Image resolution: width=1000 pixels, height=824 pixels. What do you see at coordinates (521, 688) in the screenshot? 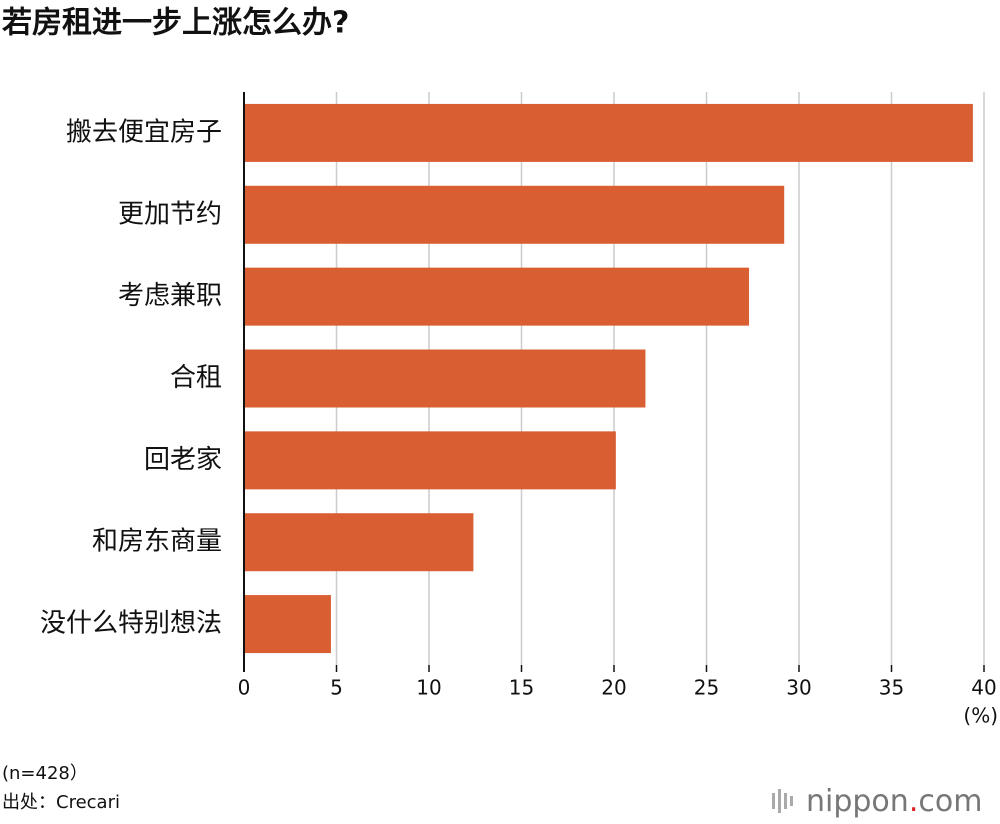
I see `x-tick-label: 15` at bounding box center [521, 688].